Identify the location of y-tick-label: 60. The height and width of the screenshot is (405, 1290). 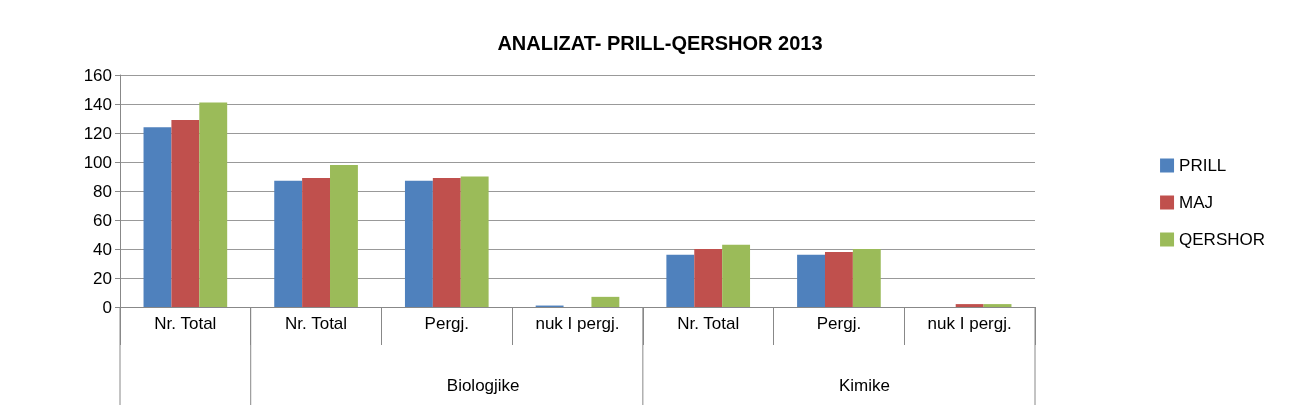
(102, 220).